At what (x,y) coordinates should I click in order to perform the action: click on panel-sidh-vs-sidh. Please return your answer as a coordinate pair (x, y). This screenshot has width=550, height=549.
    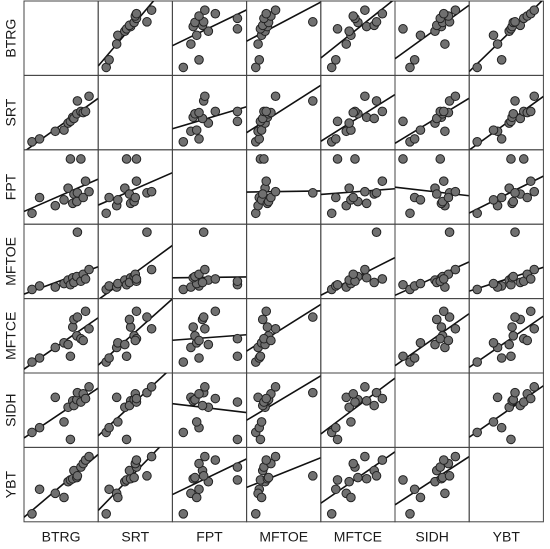
    Looking at the image, I should click on (432, 410).